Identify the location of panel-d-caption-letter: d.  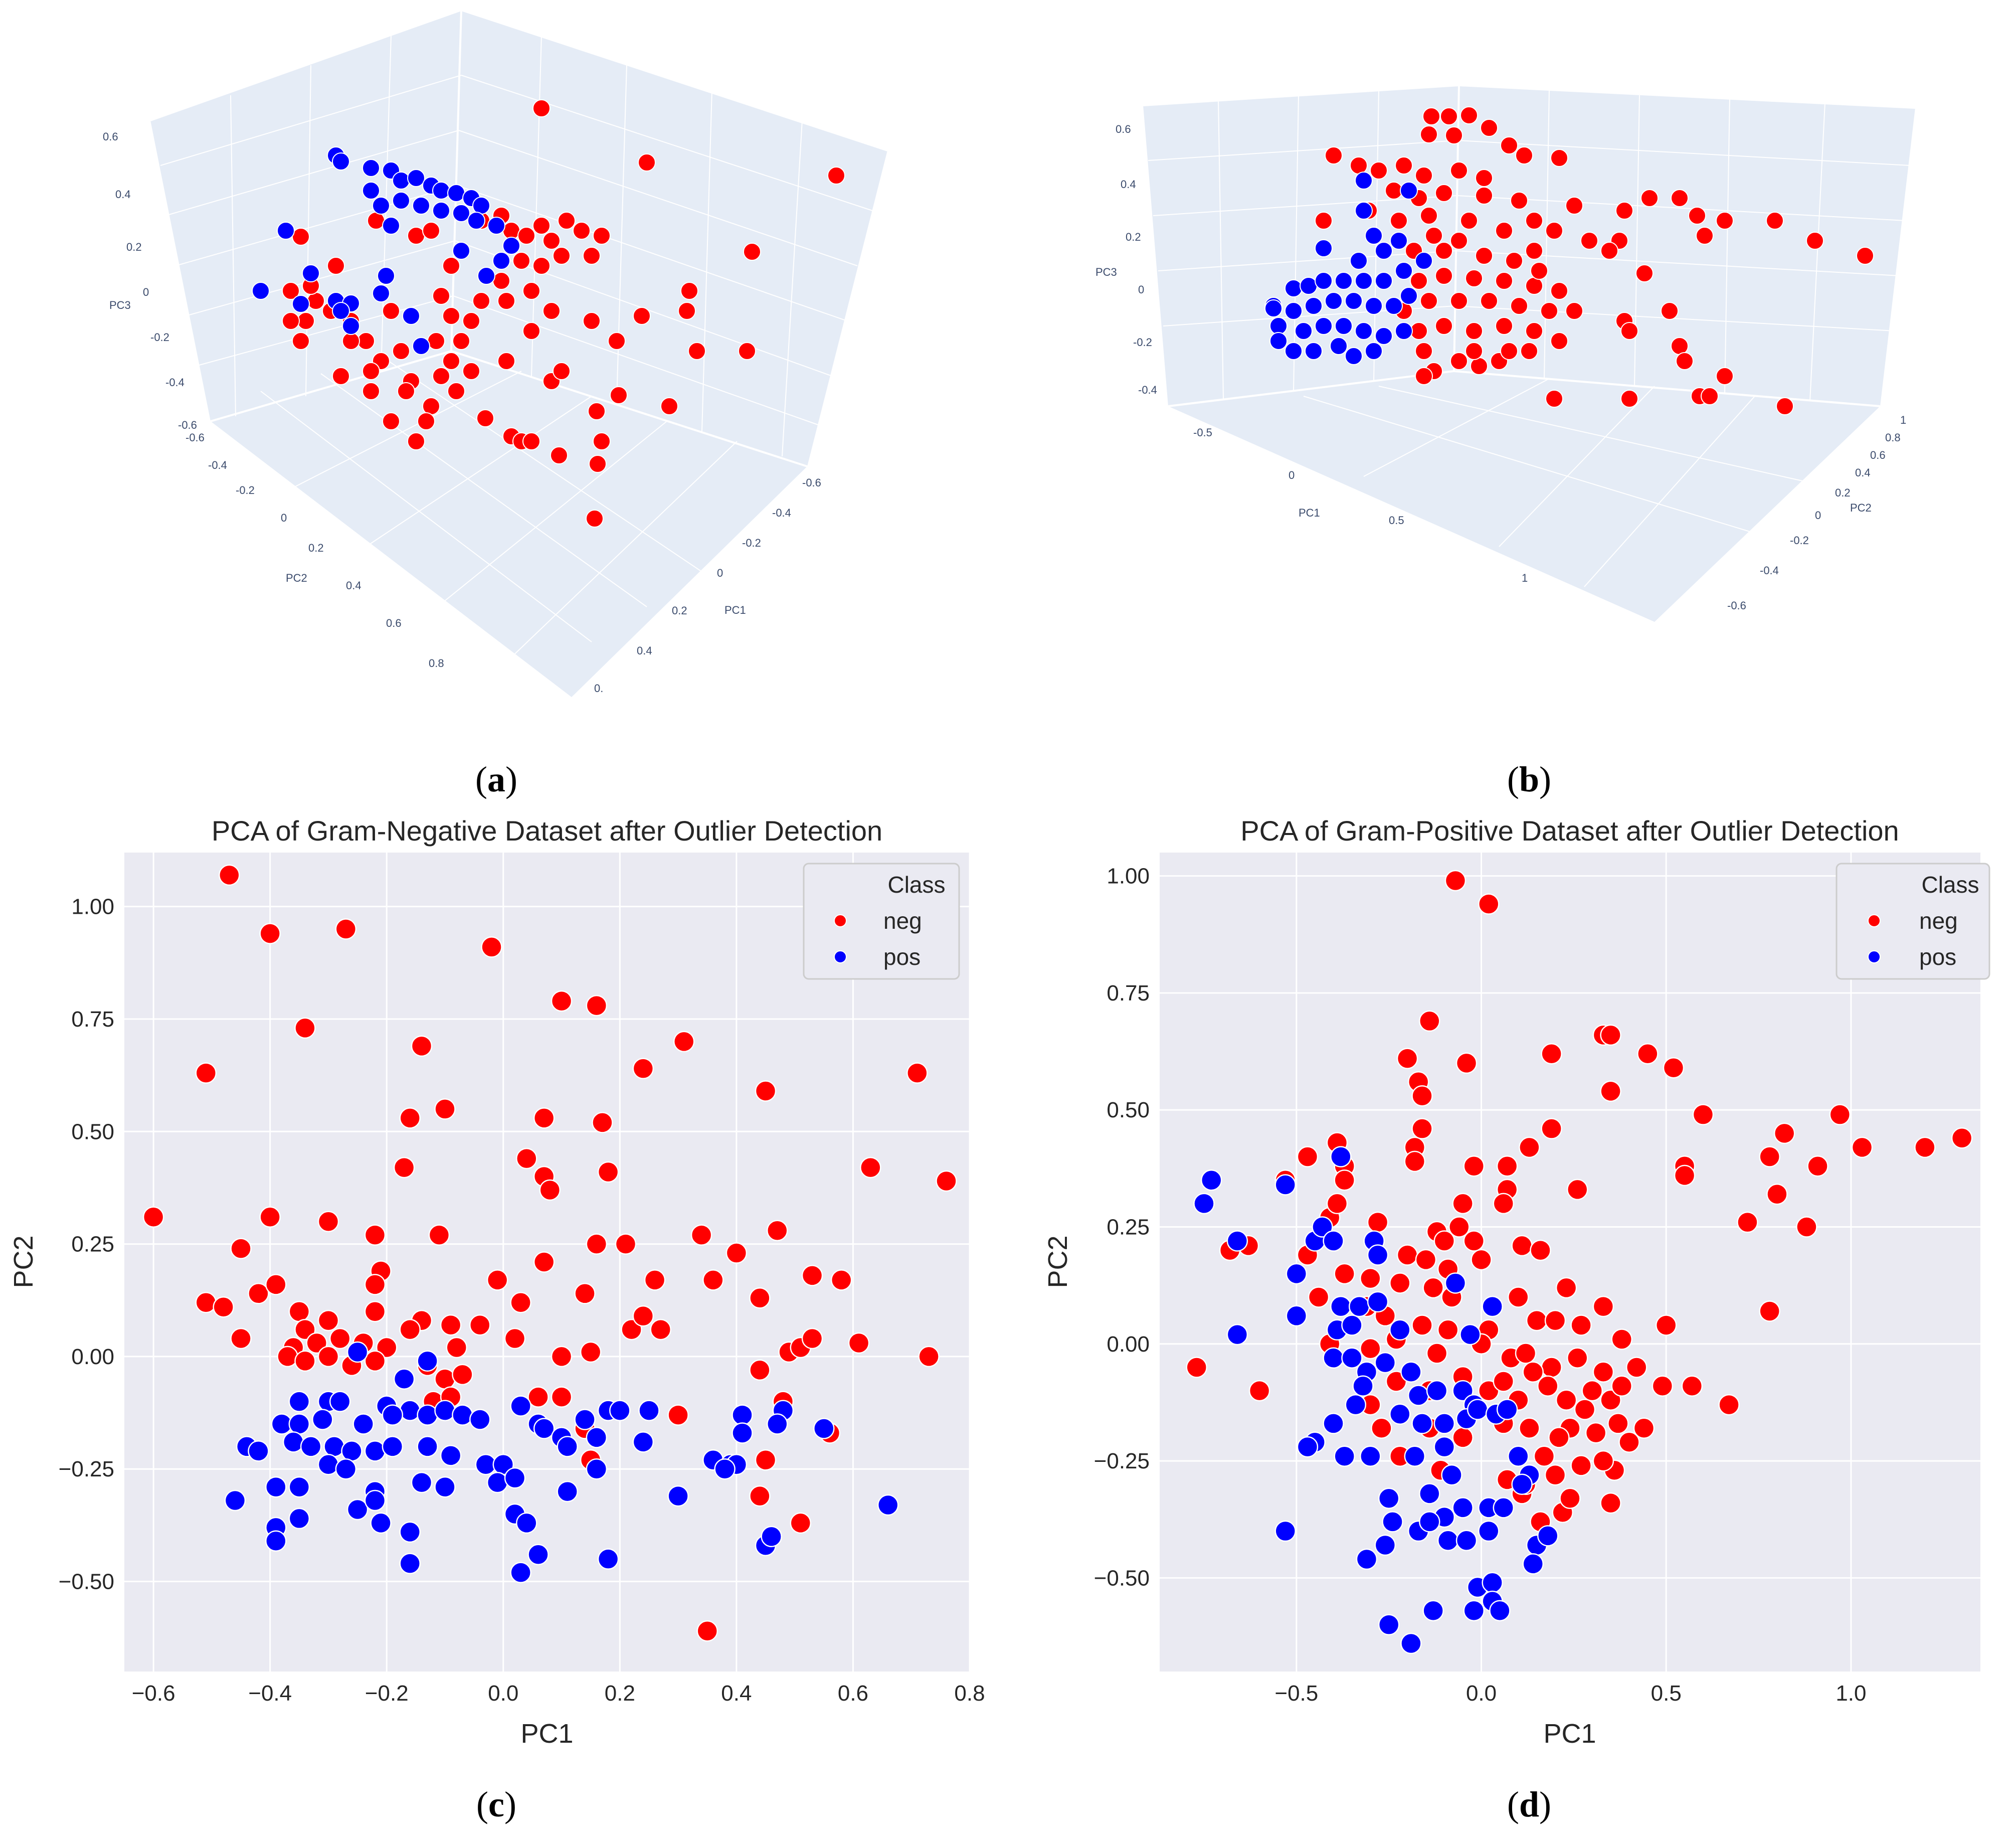
(1529, 1804).